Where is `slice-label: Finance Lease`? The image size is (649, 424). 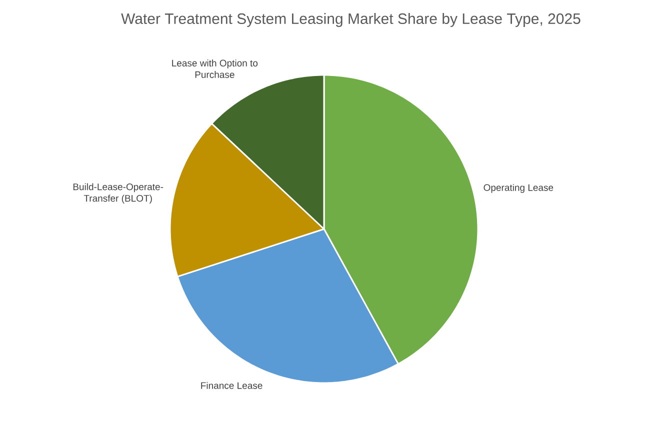
slice-label: Finance Lease is located at coordinates (231, 385).